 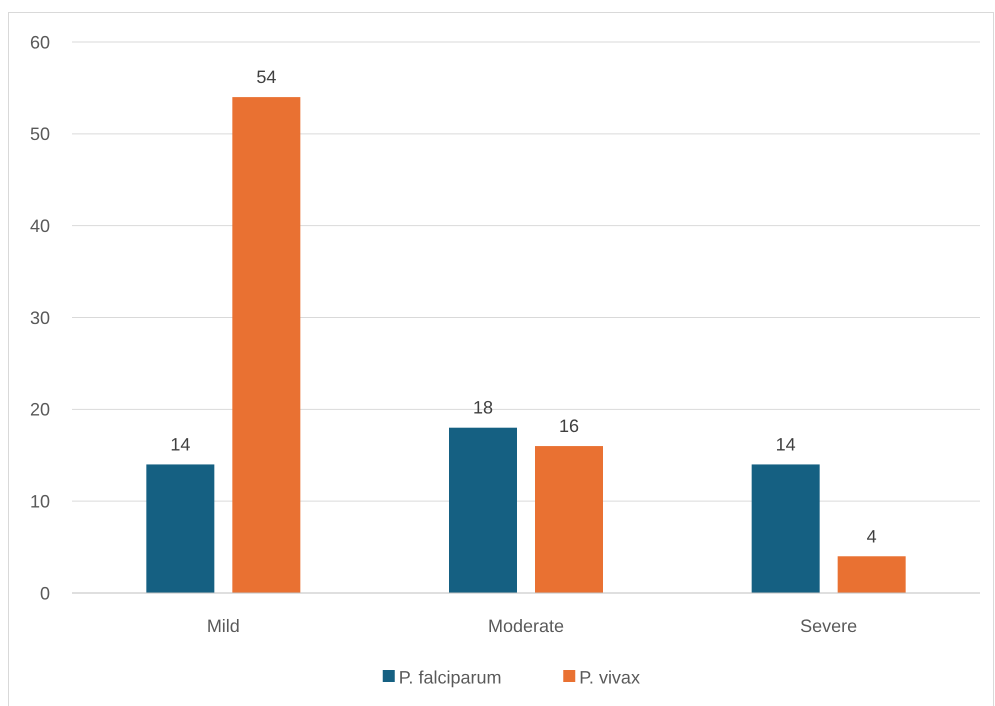 I want to click on data-label: 54, so click(x=266, y=77).